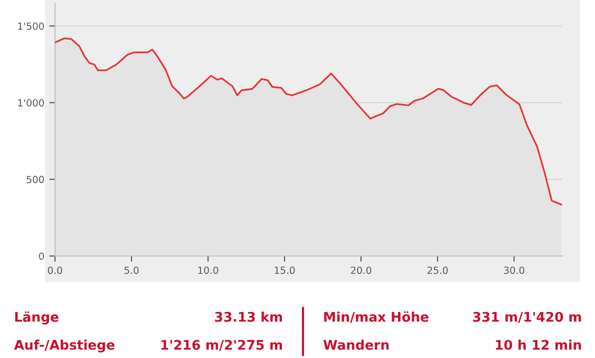  What do you see at coordinates (361, 270) in the screenshot?
I see `x-tick-label: 20.0` at bounding box center [361, 270].